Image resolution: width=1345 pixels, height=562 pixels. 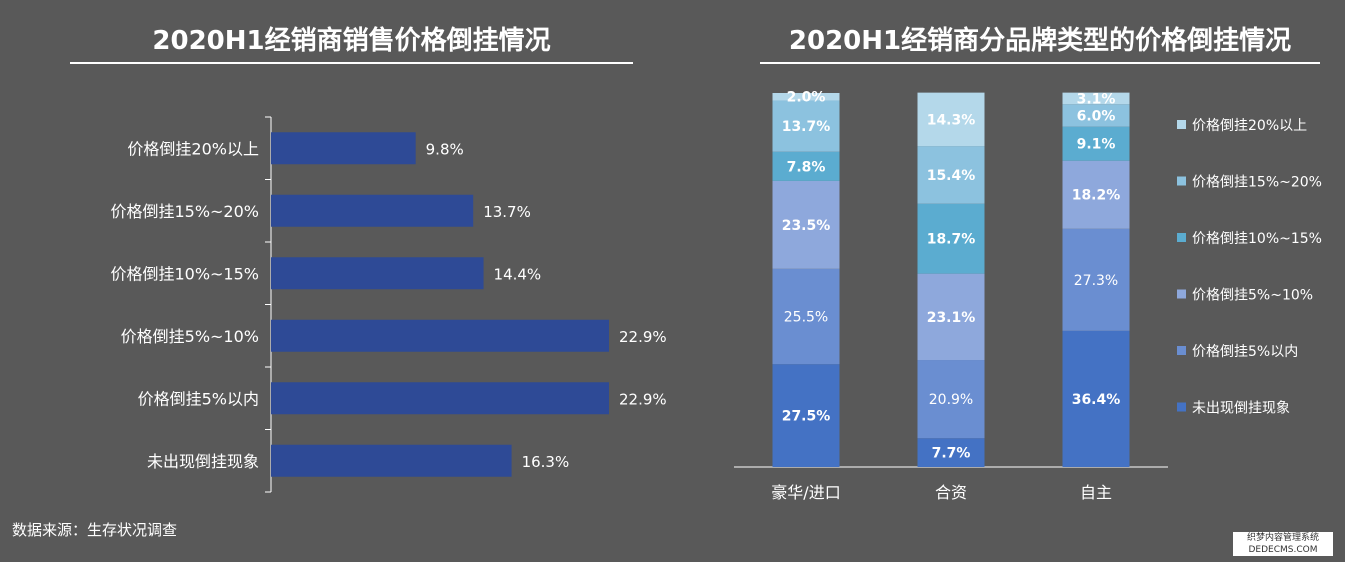 What do you see at coordinates (546, 462) in the screenshot?
I see `left-value-label: 16.3%` at bounding box center [546, 462].